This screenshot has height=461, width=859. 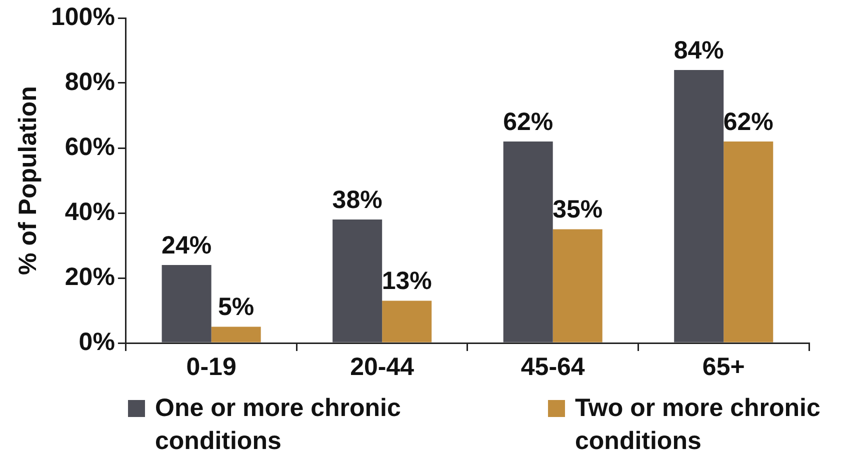 I want to click on y-tick-label: 20%, so click(x=89, y=276).